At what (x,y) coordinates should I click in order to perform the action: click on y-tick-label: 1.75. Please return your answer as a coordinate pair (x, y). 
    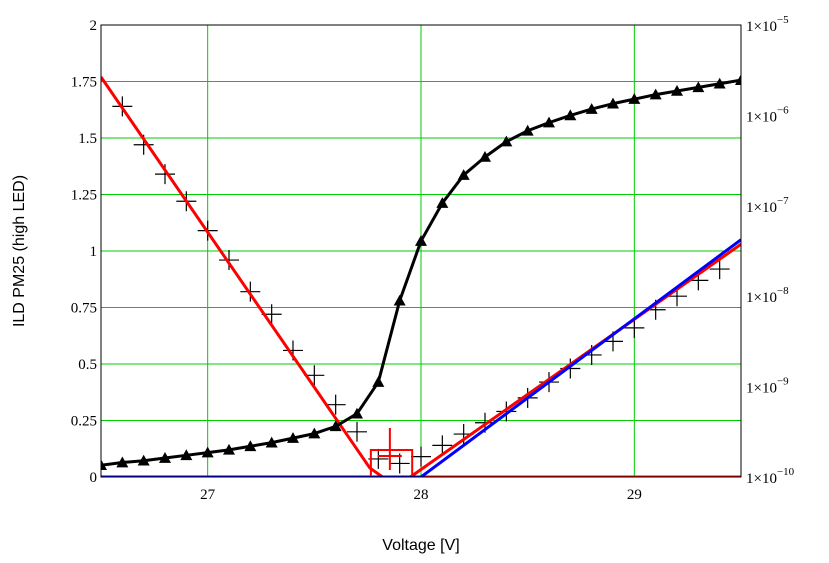
    Looking at the image, I should click on (84, 83).